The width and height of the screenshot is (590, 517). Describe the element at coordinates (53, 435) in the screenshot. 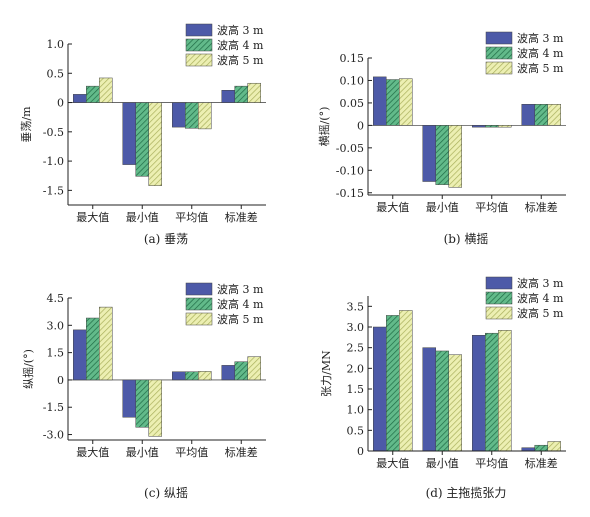

I see `y-tick-label: -3.0` at that location.